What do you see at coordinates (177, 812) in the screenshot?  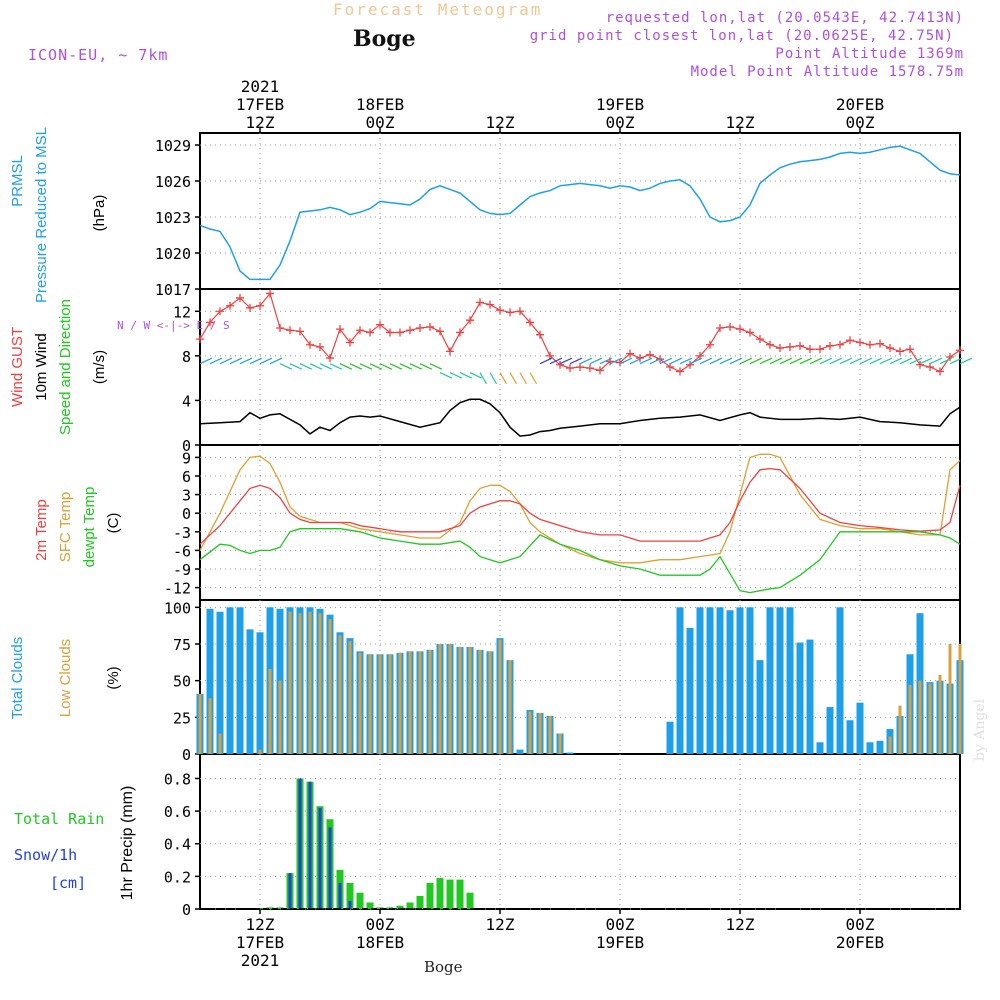 I see `y-tick-label: 0.6` at bounding box center [177, 812].